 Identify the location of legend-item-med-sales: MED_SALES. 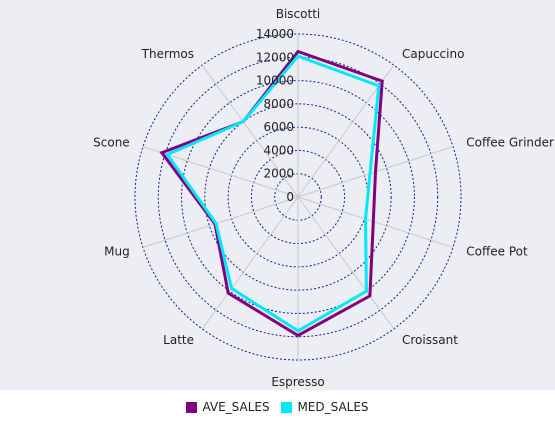
(325, 407).